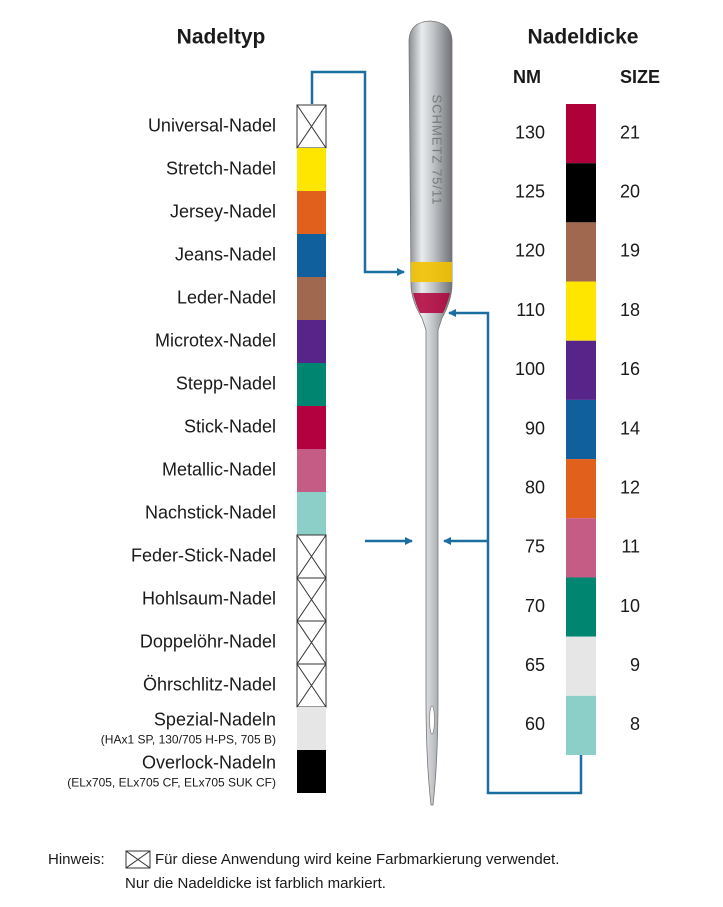 The image size is (723, 907). Describe the element at coordinates (630, 547) in the screenshot. I see `size-value: 11` at that location.